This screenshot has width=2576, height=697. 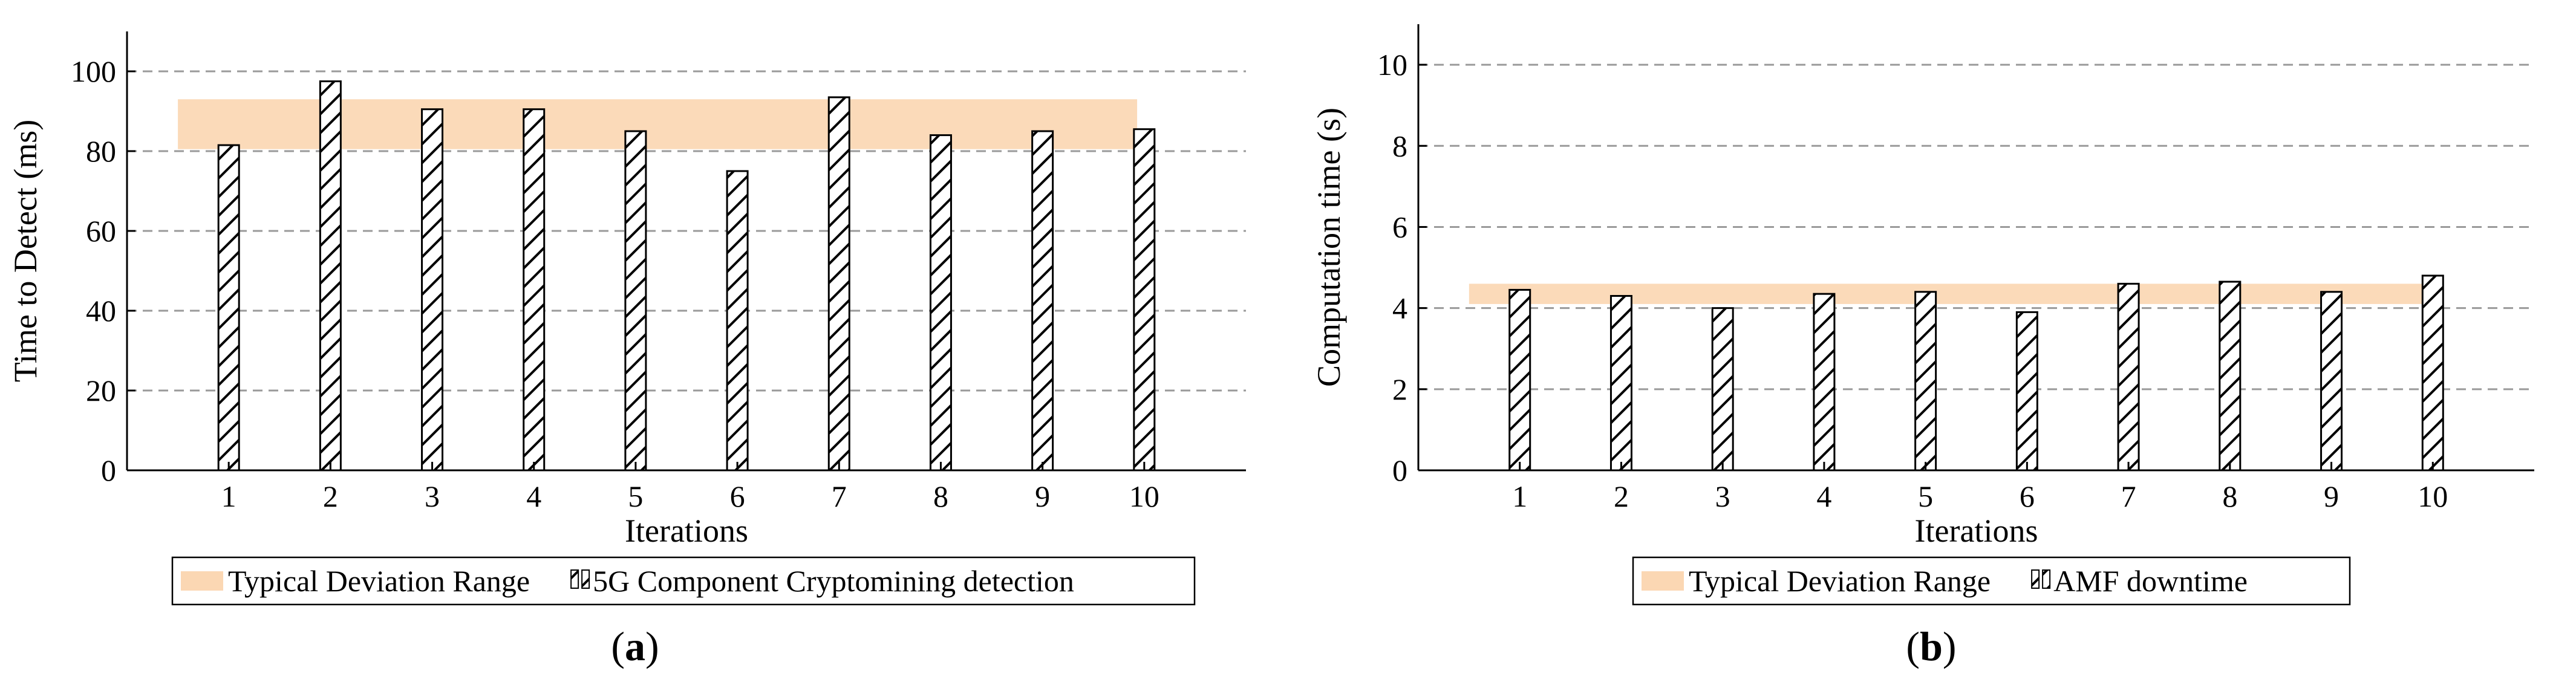 I want to click on y-tick-label: 4, so click(x=1399, y=308).